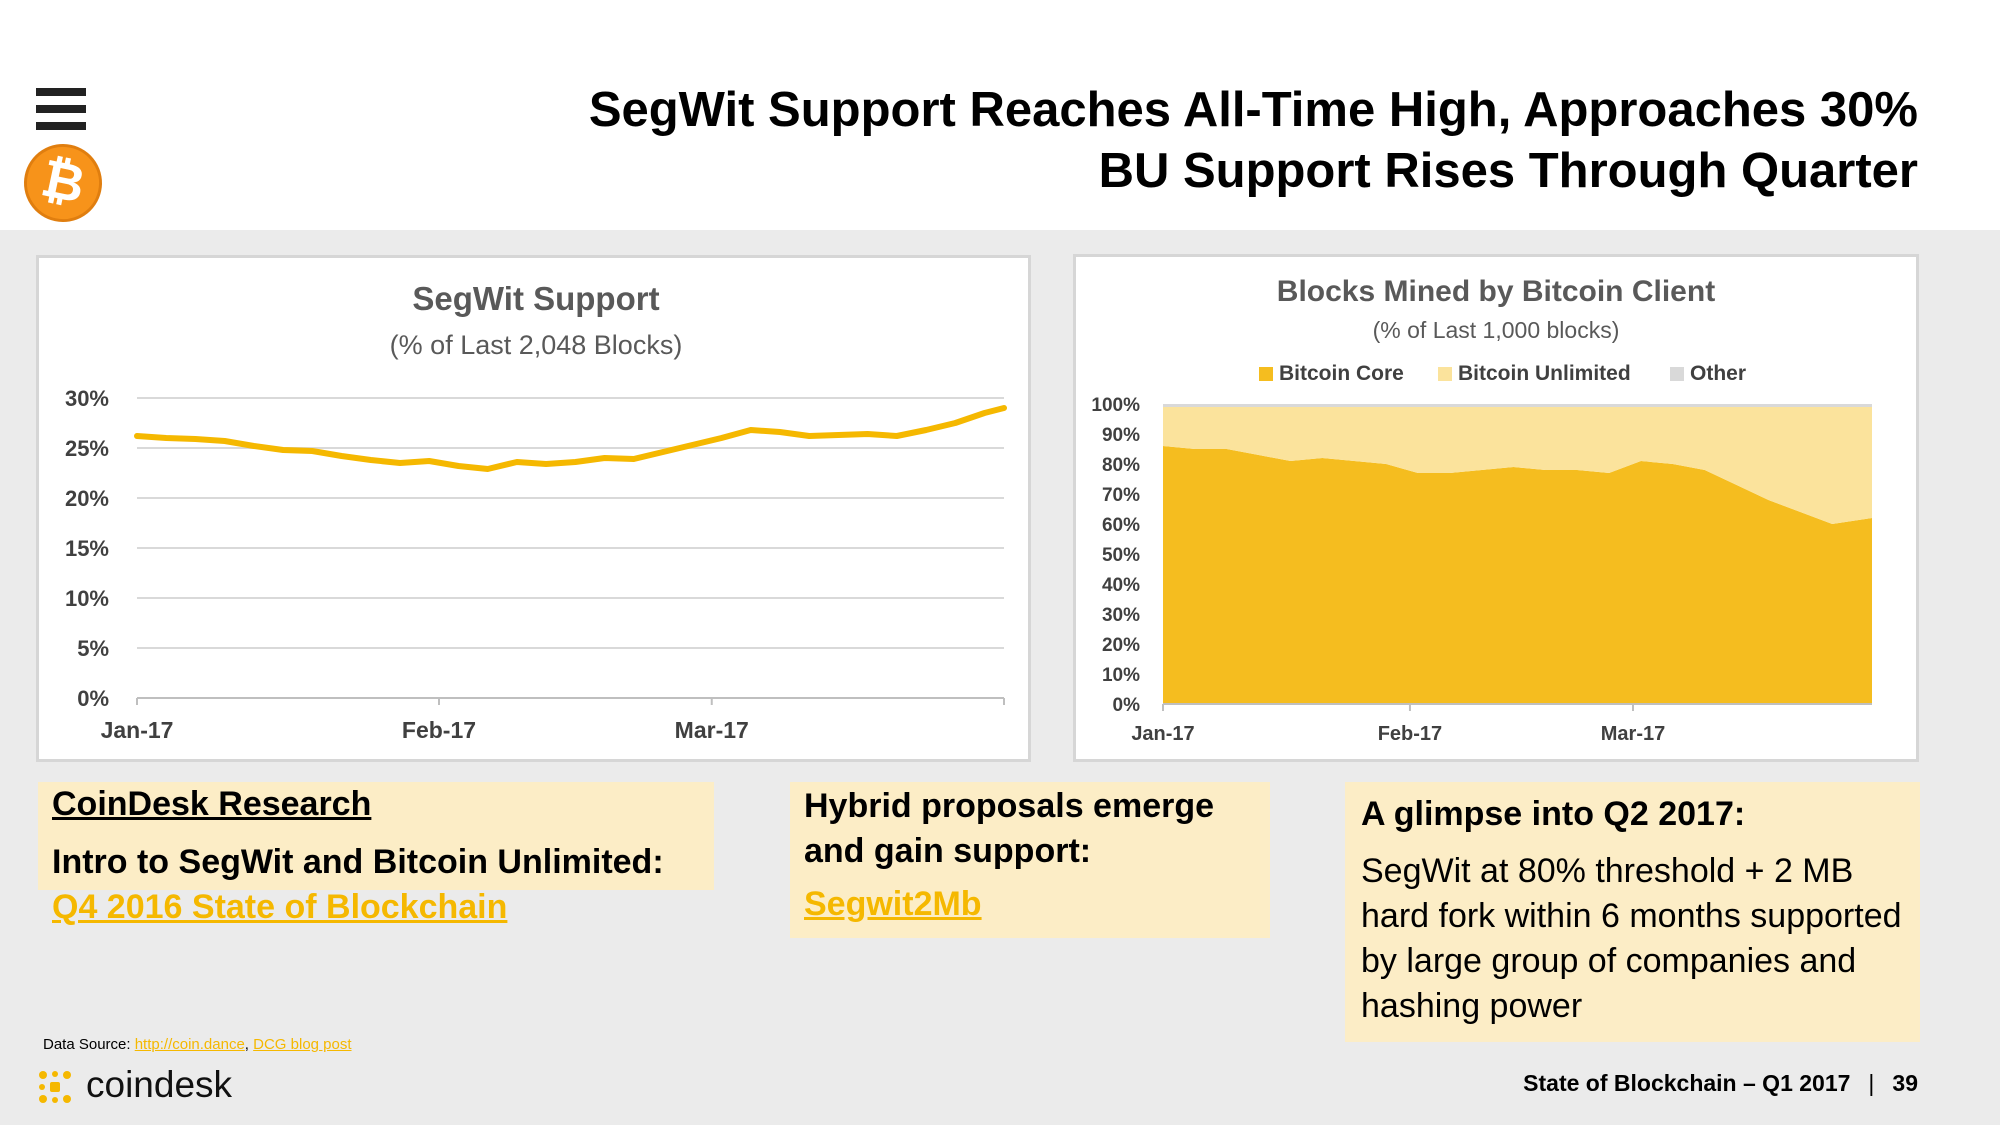  I want to click on y-tick-label: 70%, so click(1121, 495).